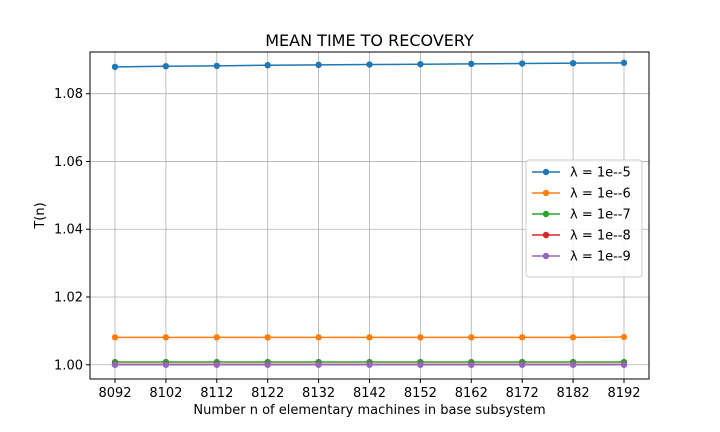 The height and width of the screenshot is (432, 720). I want to click on x-tick-label: 8122, so click(267, 393).